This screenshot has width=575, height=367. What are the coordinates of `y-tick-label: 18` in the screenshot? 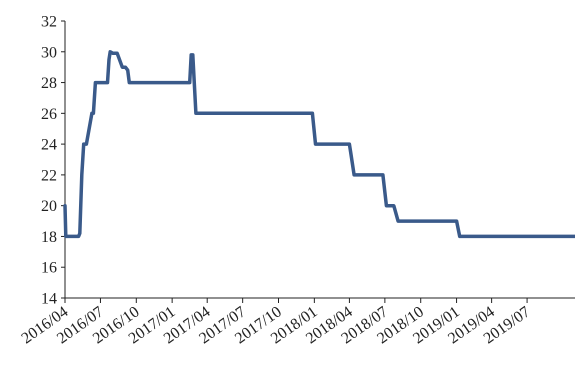 It's located at (49, 237).